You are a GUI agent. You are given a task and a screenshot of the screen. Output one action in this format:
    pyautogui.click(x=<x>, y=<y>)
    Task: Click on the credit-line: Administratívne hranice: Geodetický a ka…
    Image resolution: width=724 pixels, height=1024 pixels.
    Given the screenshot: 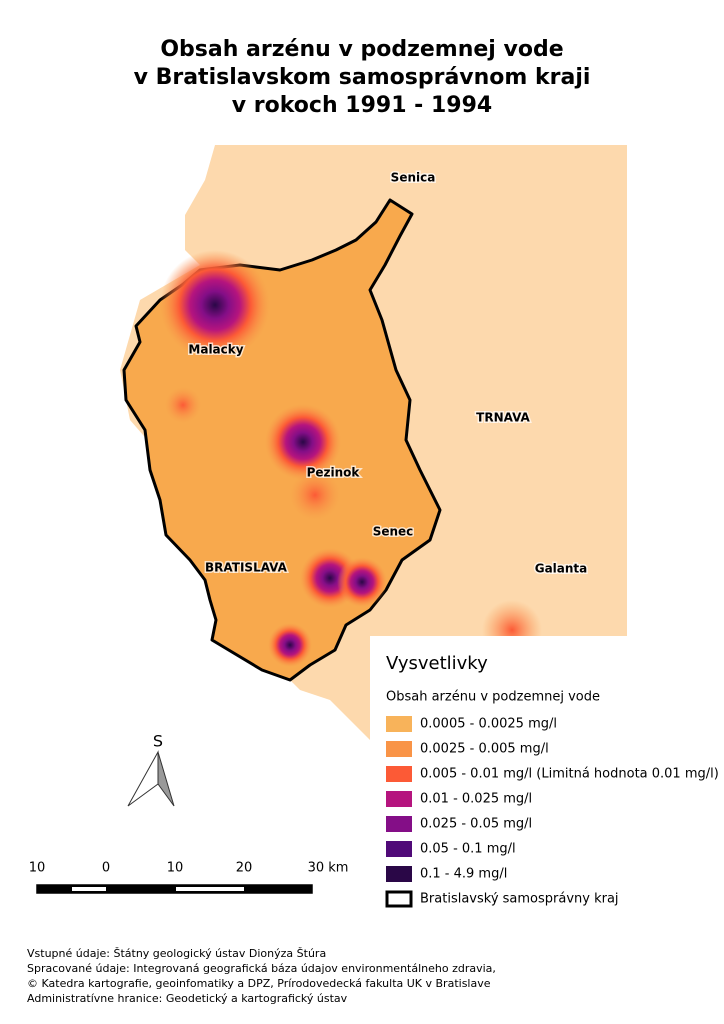 What is the action you would take?
    pyautogui.click(x=187, y=998)
    